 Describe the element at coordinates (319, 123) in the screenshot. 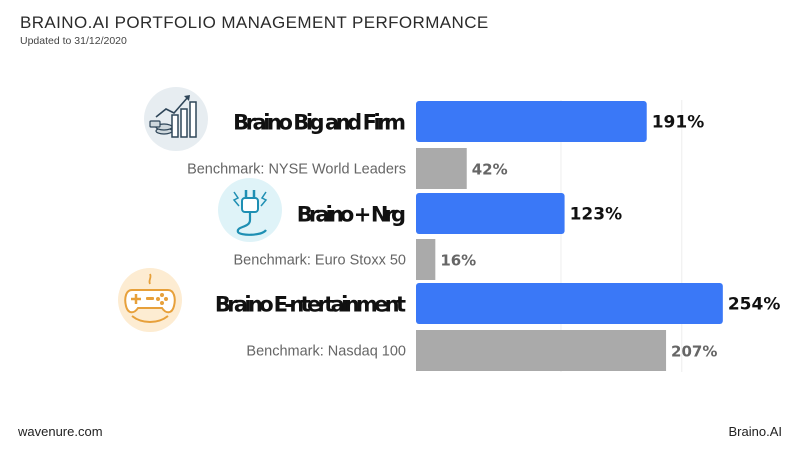

I see `category-label-0: Braino Big and Firm` at that location.